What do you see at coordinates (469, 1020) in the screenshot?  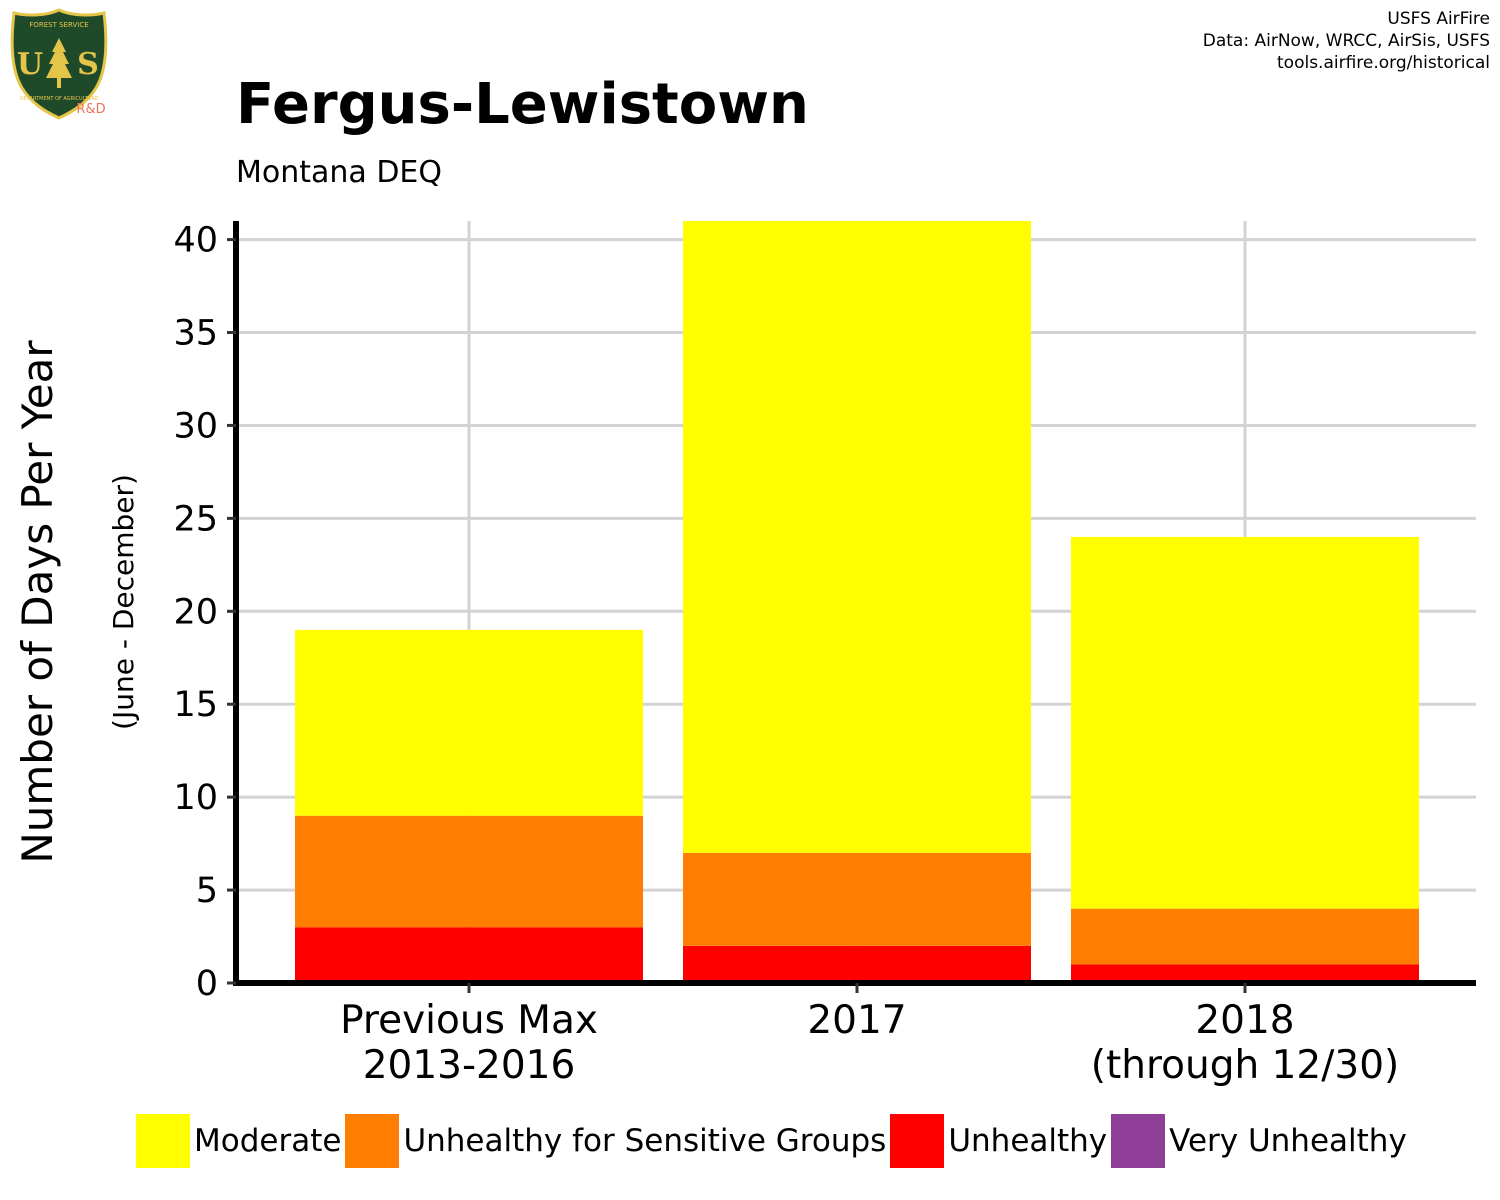 I see `x-tick-label: Previous Max` at bounding box center [469, 1020].